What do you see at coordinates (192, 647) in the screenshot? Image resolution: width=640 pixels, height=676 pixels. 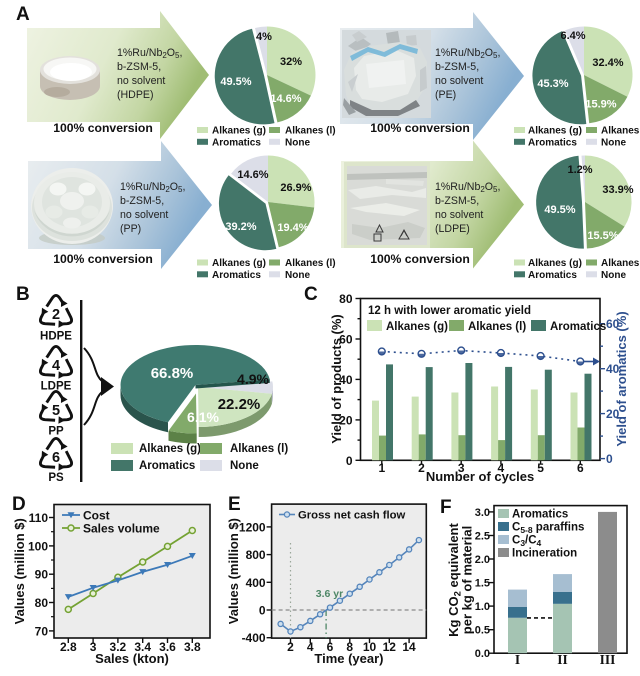 I see `svg-text: 3.8` at bounding box center [192, 647].